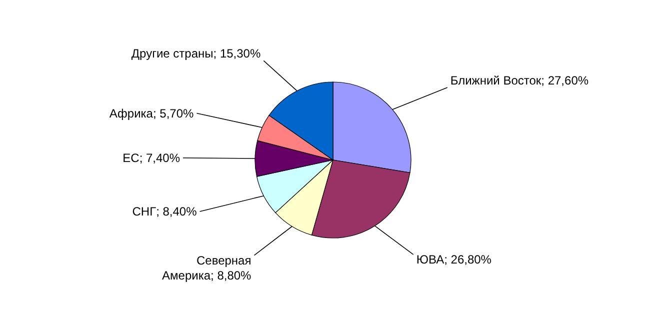 The width and height of the screenshot is (669, 326). What do you see at coordinates (165, 211) in the screenshot?
I see `slice-label: СНГ; 8,40%` at bounding box center [165, 211].